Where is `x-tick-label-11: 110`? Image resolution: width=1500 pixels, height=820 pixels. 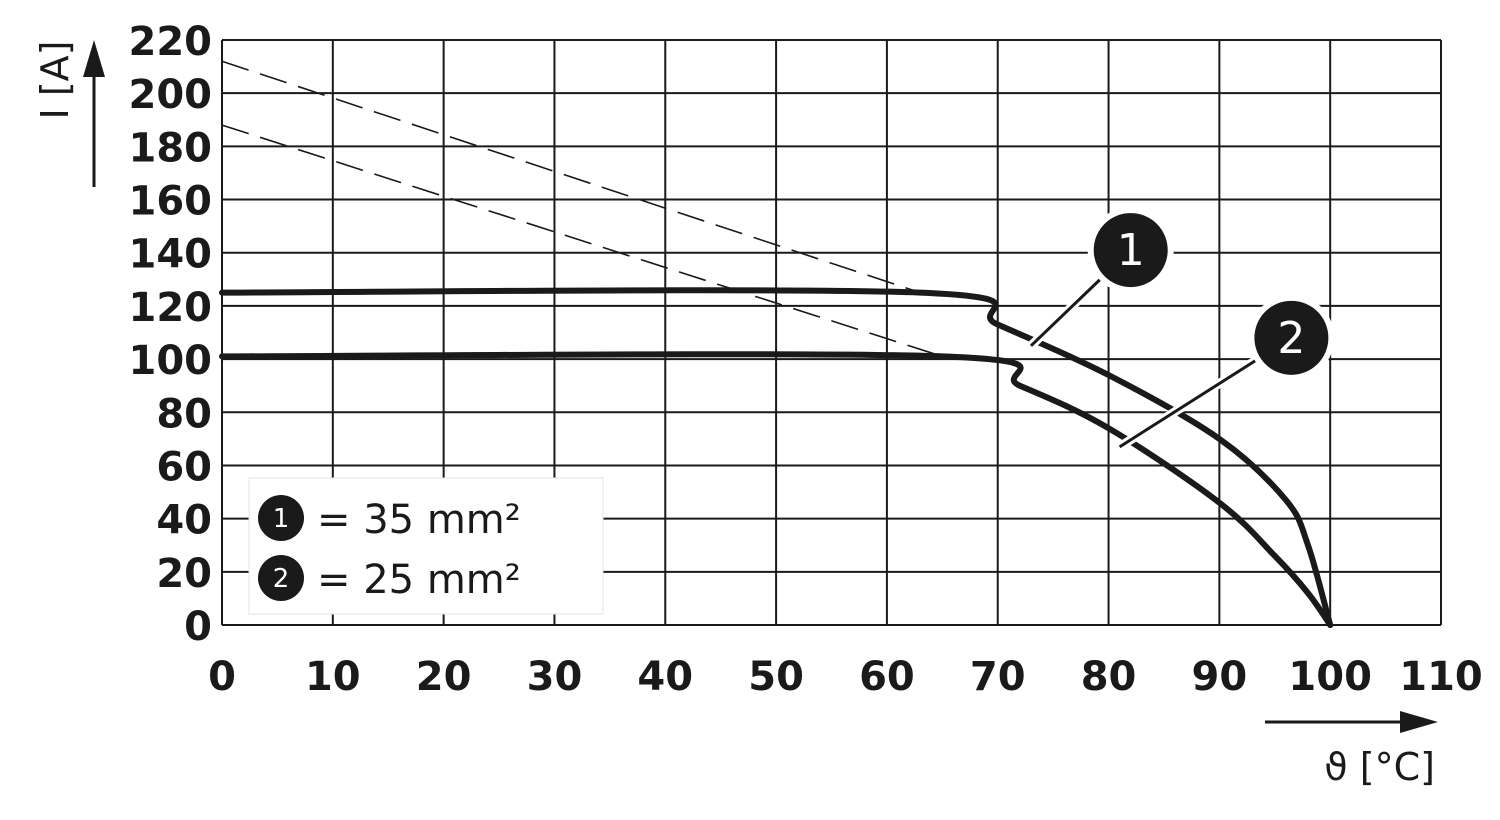
x-tick-label-11: 110 is located at coordinates (1441, 677).